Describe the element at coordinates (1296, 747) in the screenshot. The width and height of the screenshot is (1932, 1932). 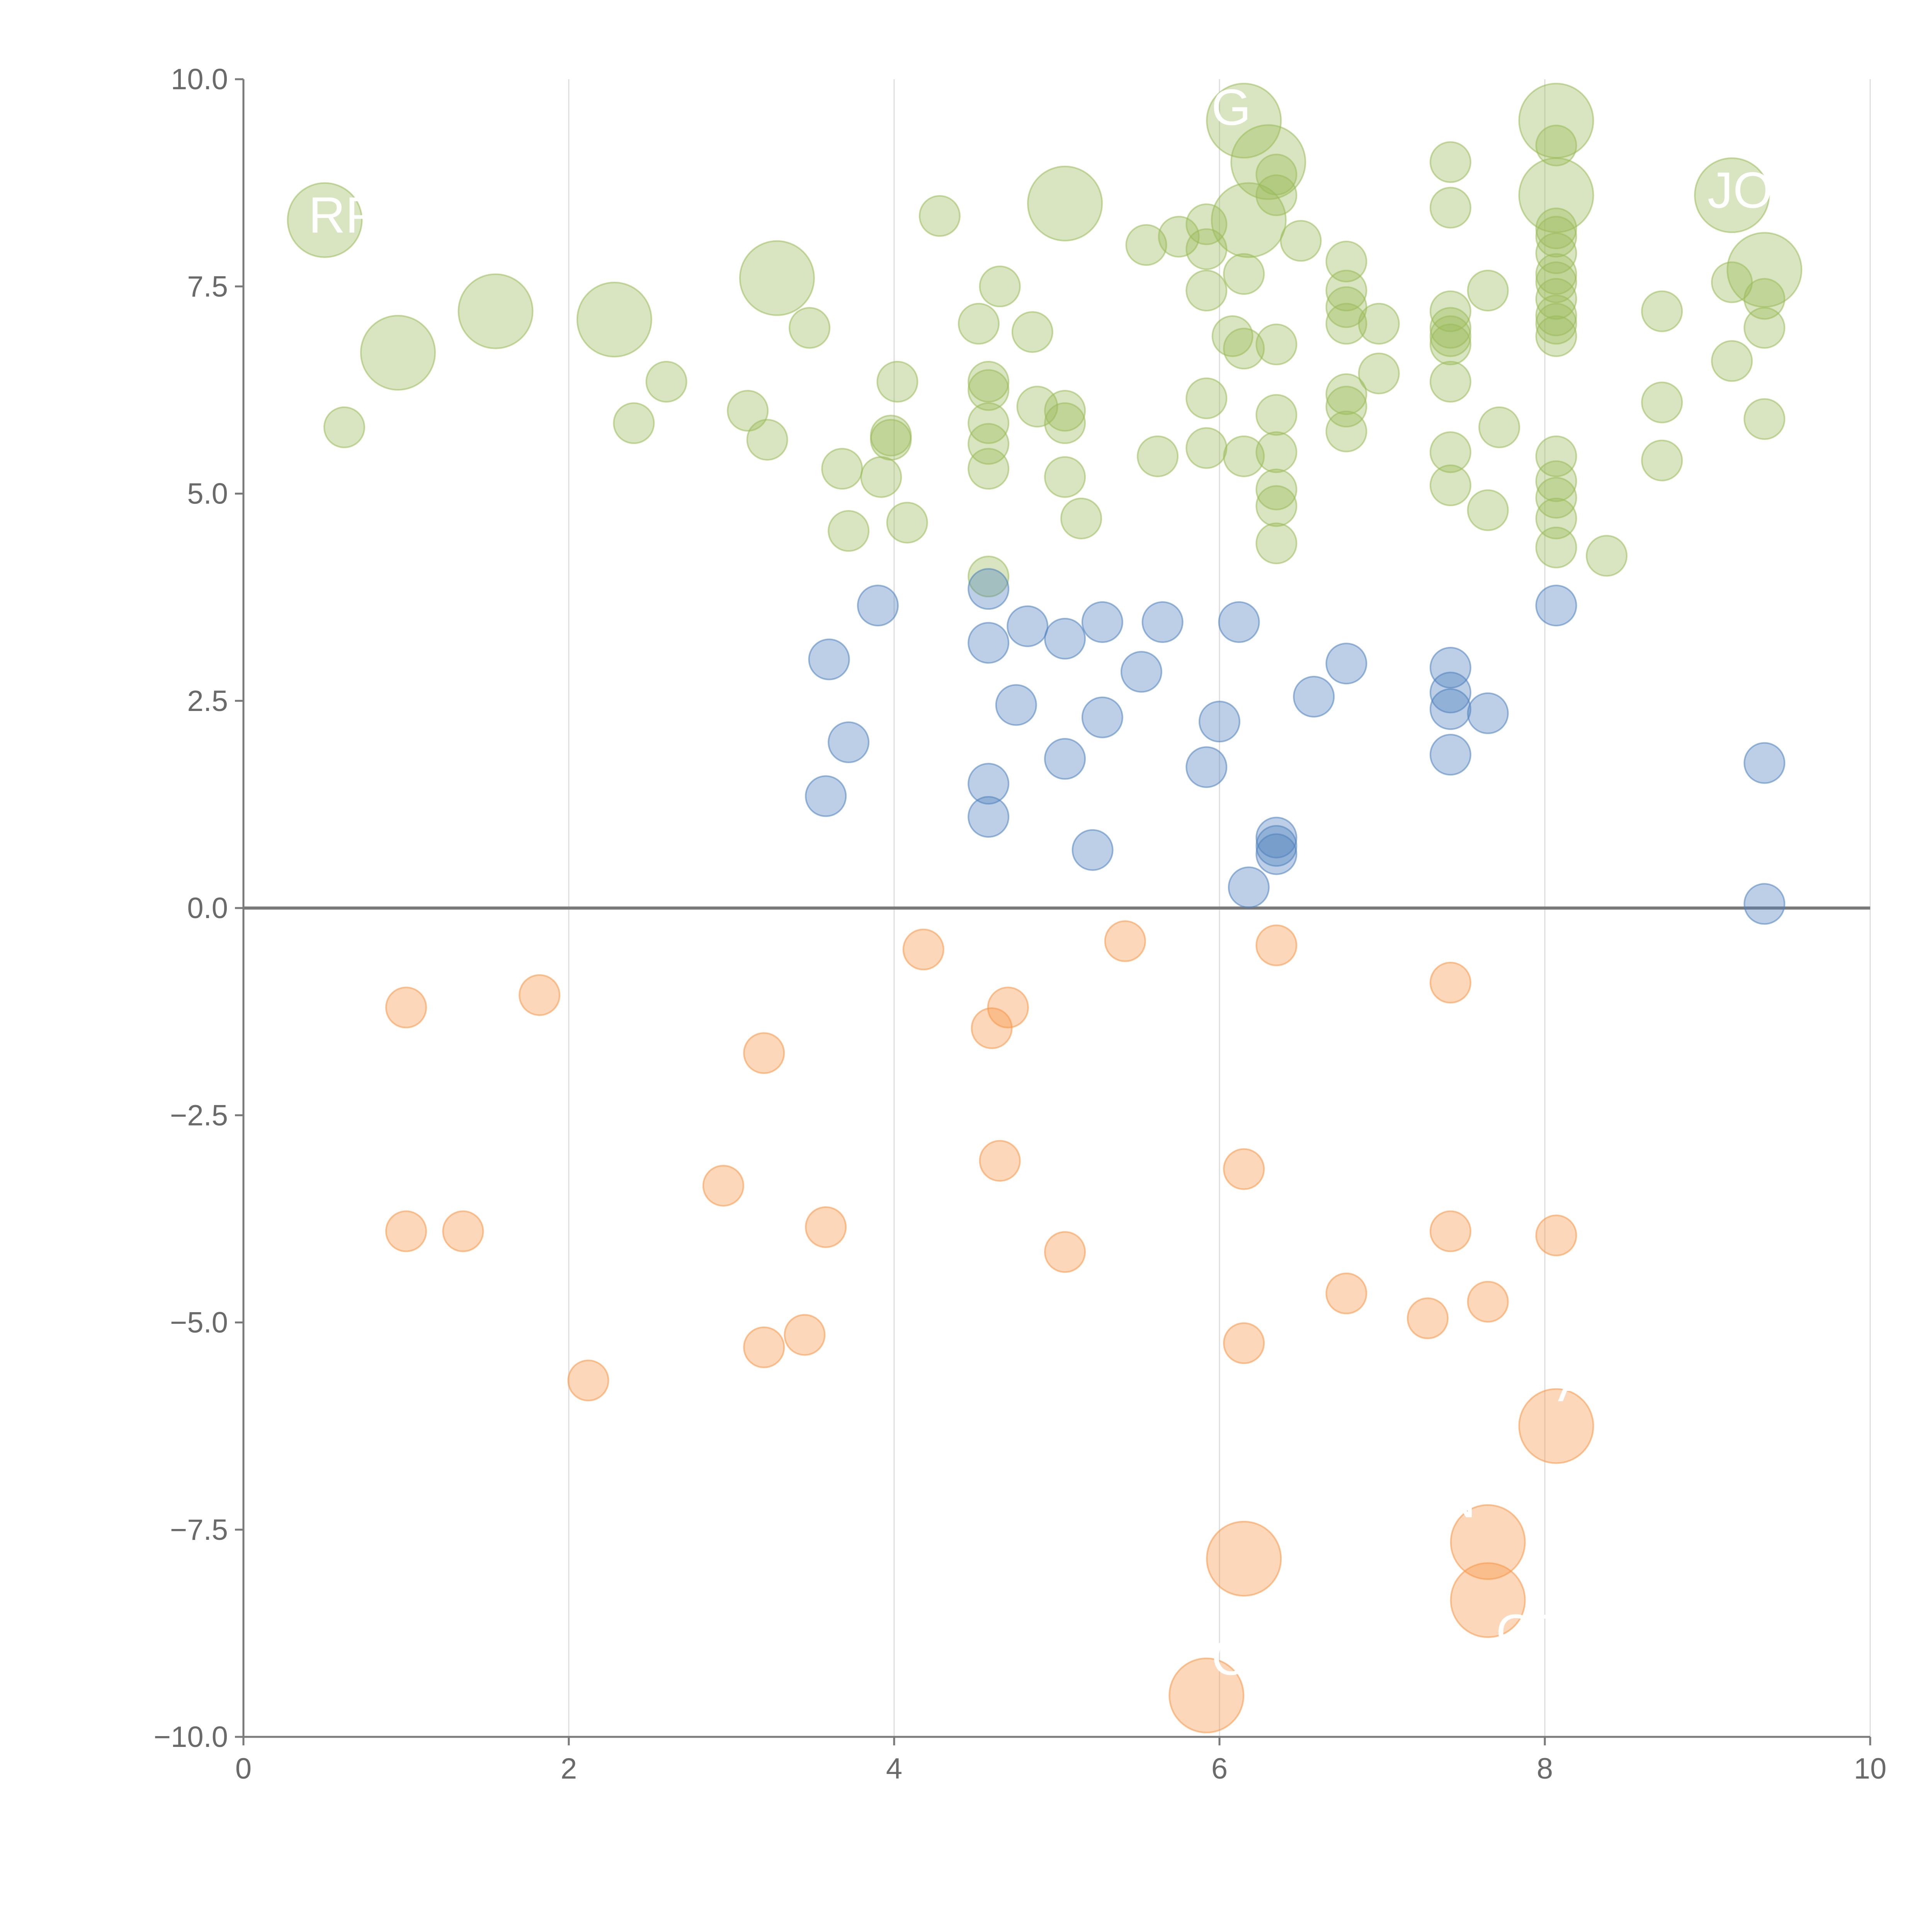
I see `series-blue` at that location.